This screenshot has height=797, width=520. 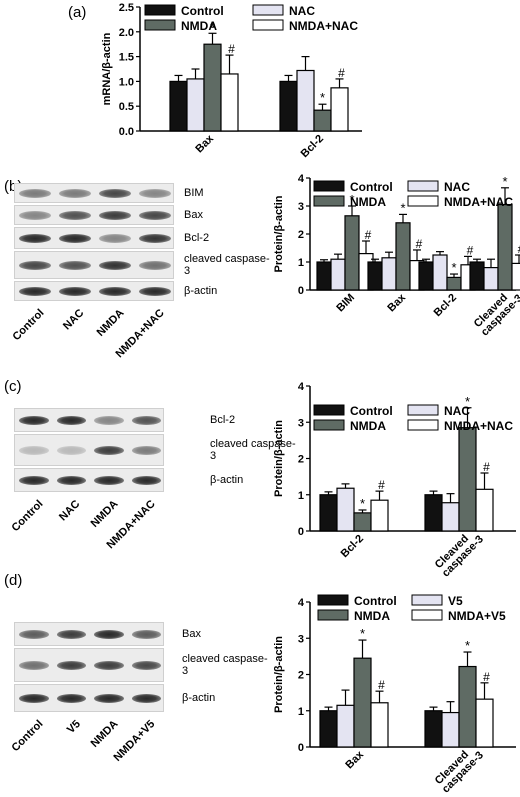 What do you see at coordinates (463, 772) in the screenshot?
I see `x-category-label-line: caspase-3` at bounding box center [463, 772].